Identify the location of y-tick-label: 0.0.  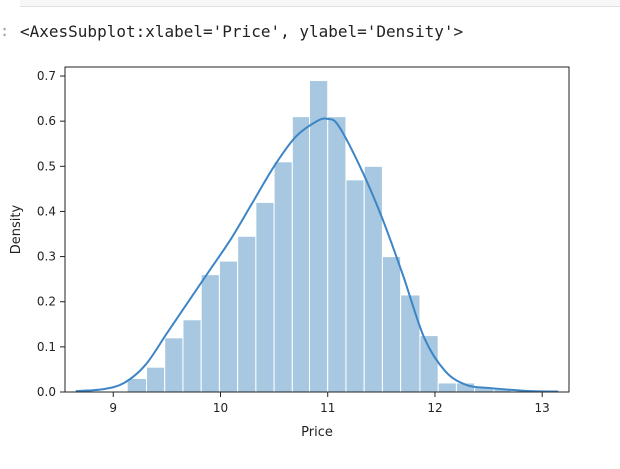
(46, 392).